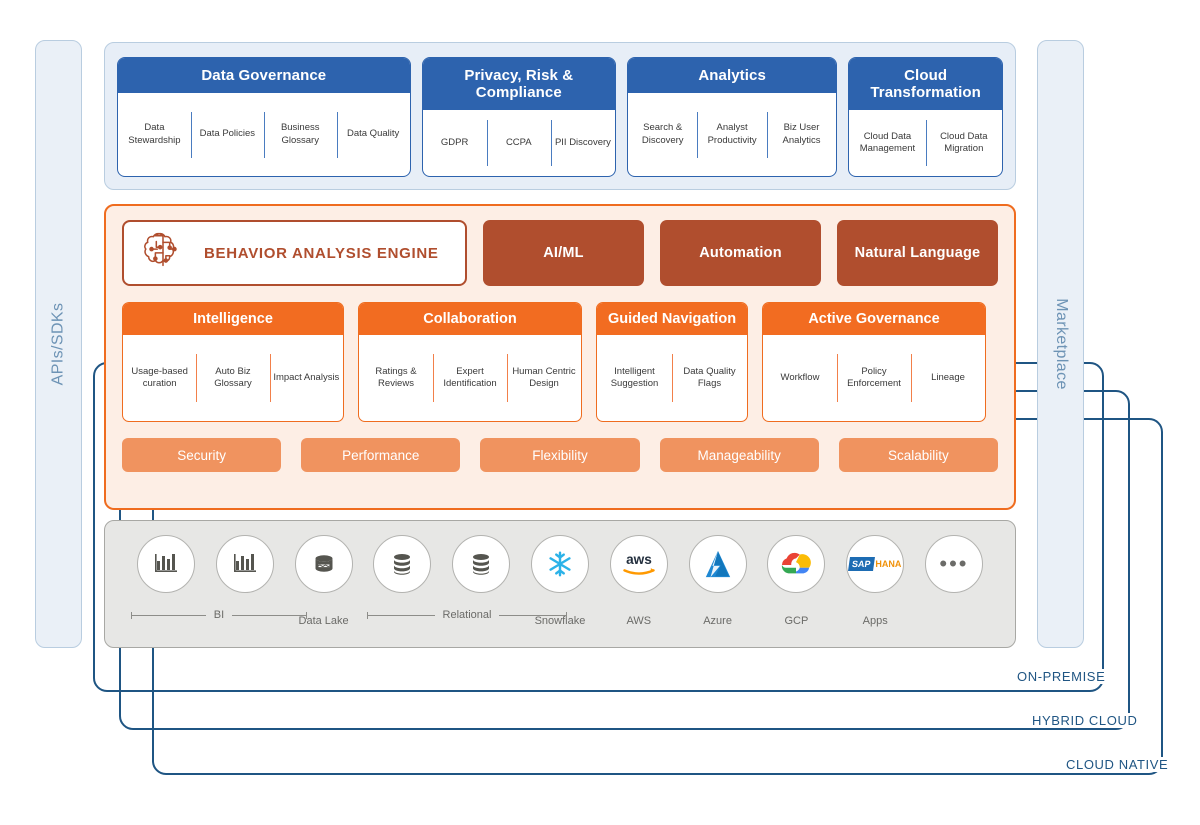 This screenshot has width=1200, height=825. What do you see at coordinates (264, 75) in the screenshot?
I see `card-title: Data Governance` at bounding box center [264, 75].